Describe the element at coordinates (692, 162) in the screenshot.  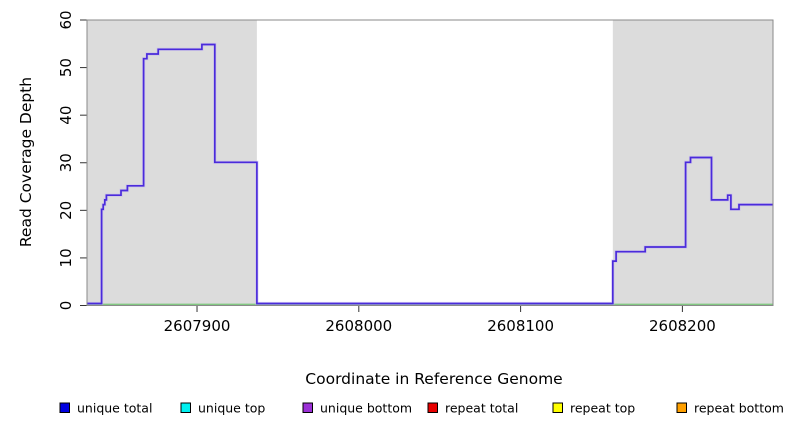
I see `shaded-region` at that location.